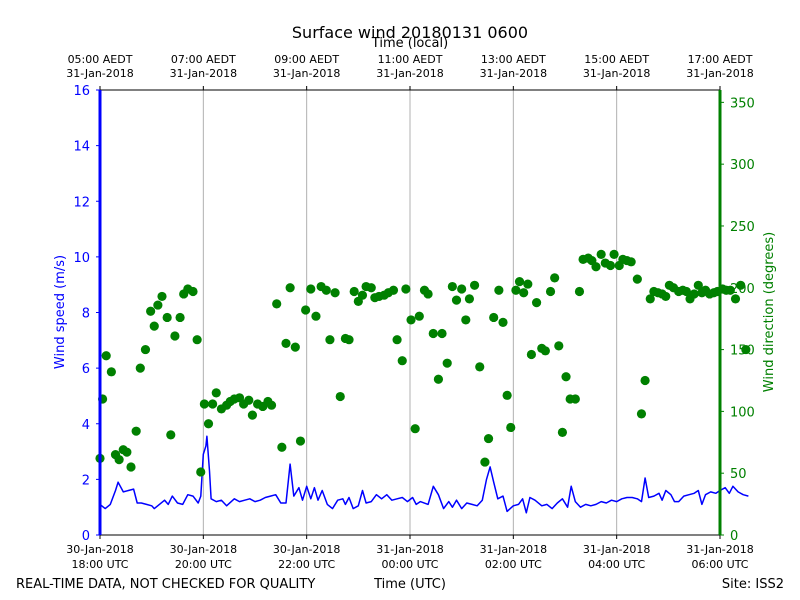  I want to click on x-tick-time: 06:00 UTC, so click(719, 564).